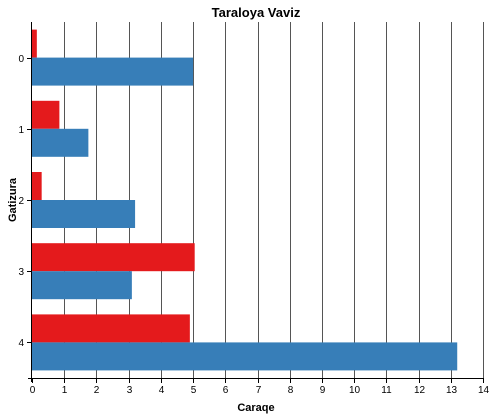  I want to click on x-tick-label-7: 7, so click(259, 390).